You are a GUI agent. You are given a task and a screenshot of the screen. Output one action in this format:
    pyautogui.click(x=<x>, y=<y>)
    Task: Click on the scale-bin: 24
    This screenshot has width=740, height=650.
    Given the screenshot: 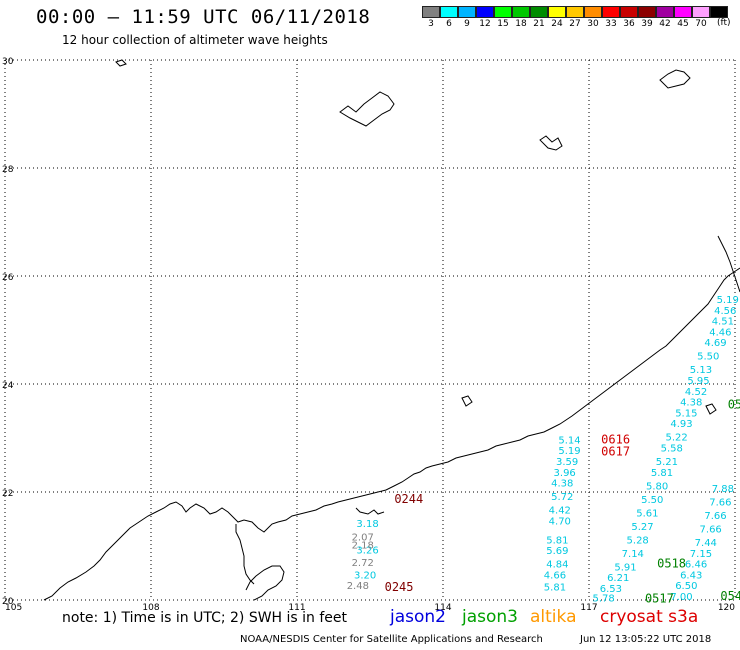 What is the action you would take?
    pyautogui.click(x=557, y=18)
    